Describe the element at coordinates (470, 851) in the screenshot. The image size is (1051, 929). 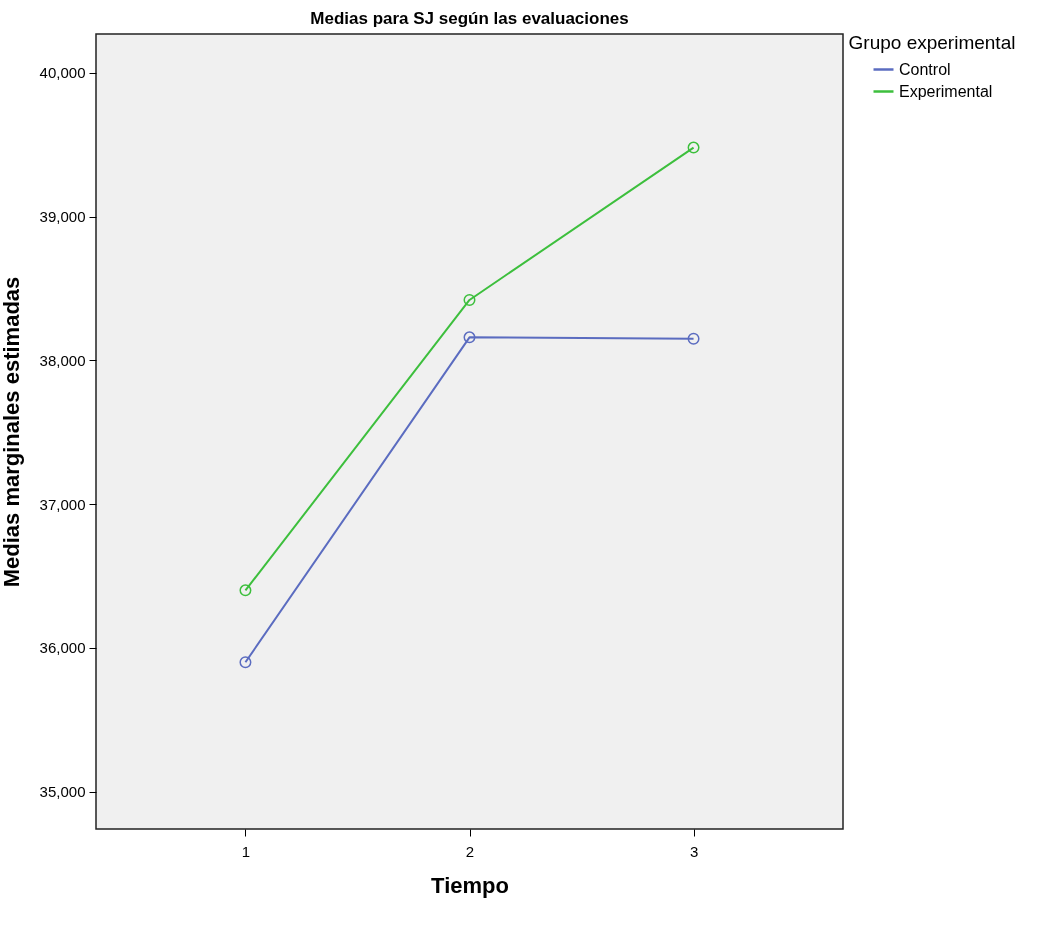
I see `x-tick-label: 2` at that location.